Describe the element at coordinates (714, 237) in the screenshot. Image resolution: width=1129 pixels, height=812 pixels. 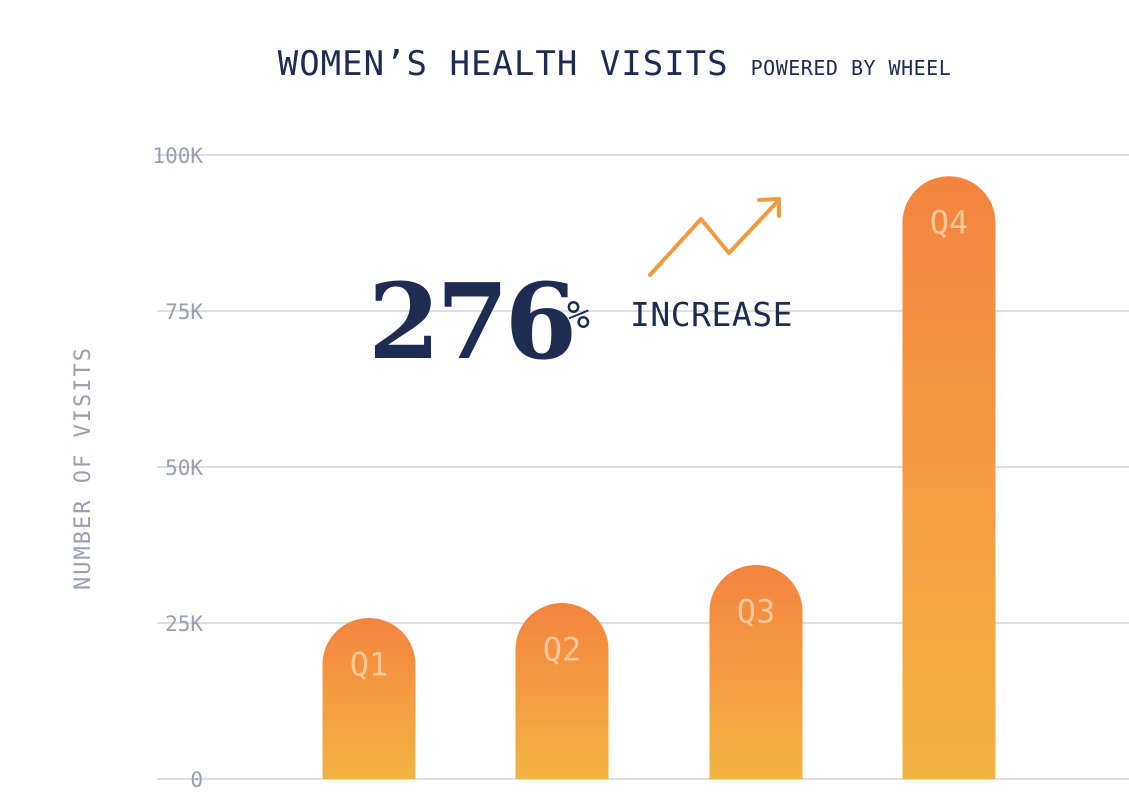
I see `trend-up-arrow-icon` at that location.